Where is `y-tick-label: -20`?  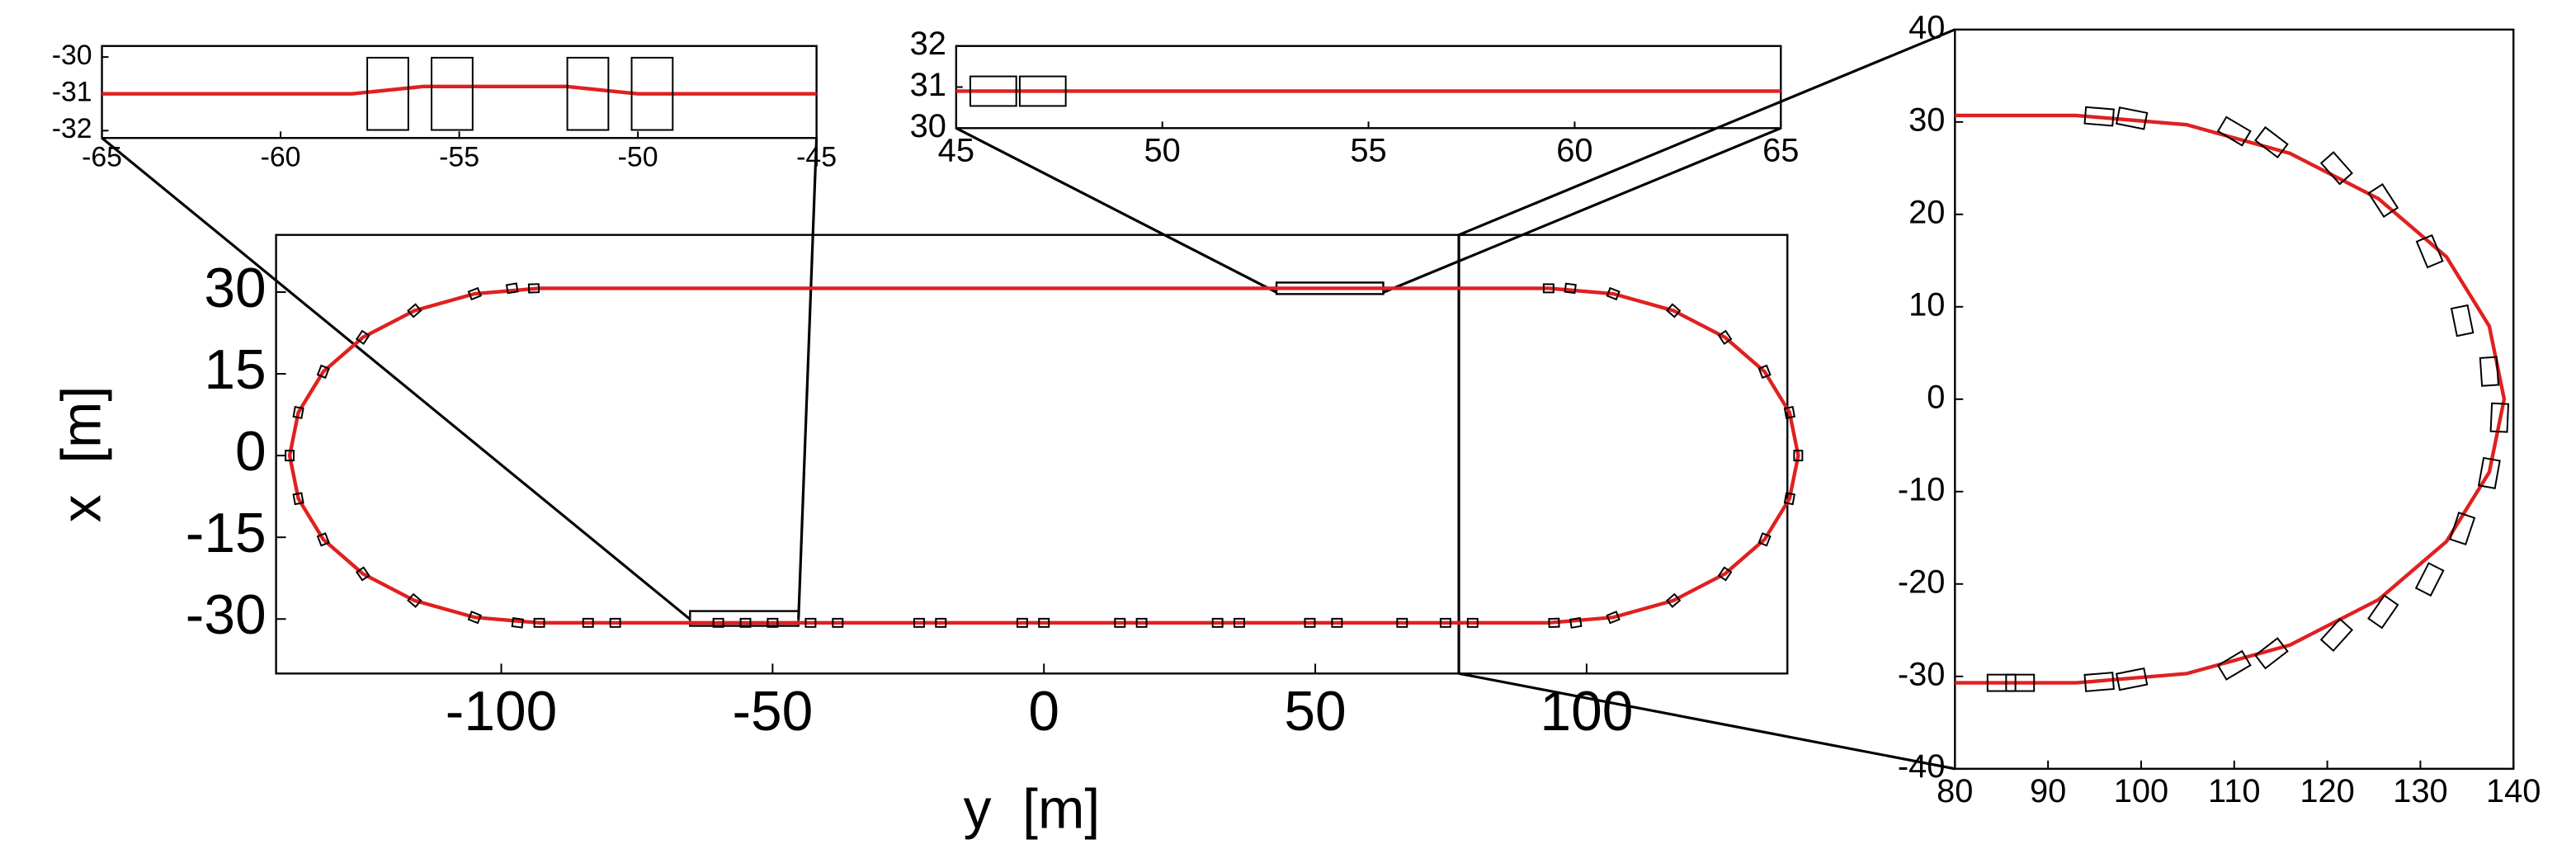 y-tick-label: -20 is located at coordinates (1922, 582).